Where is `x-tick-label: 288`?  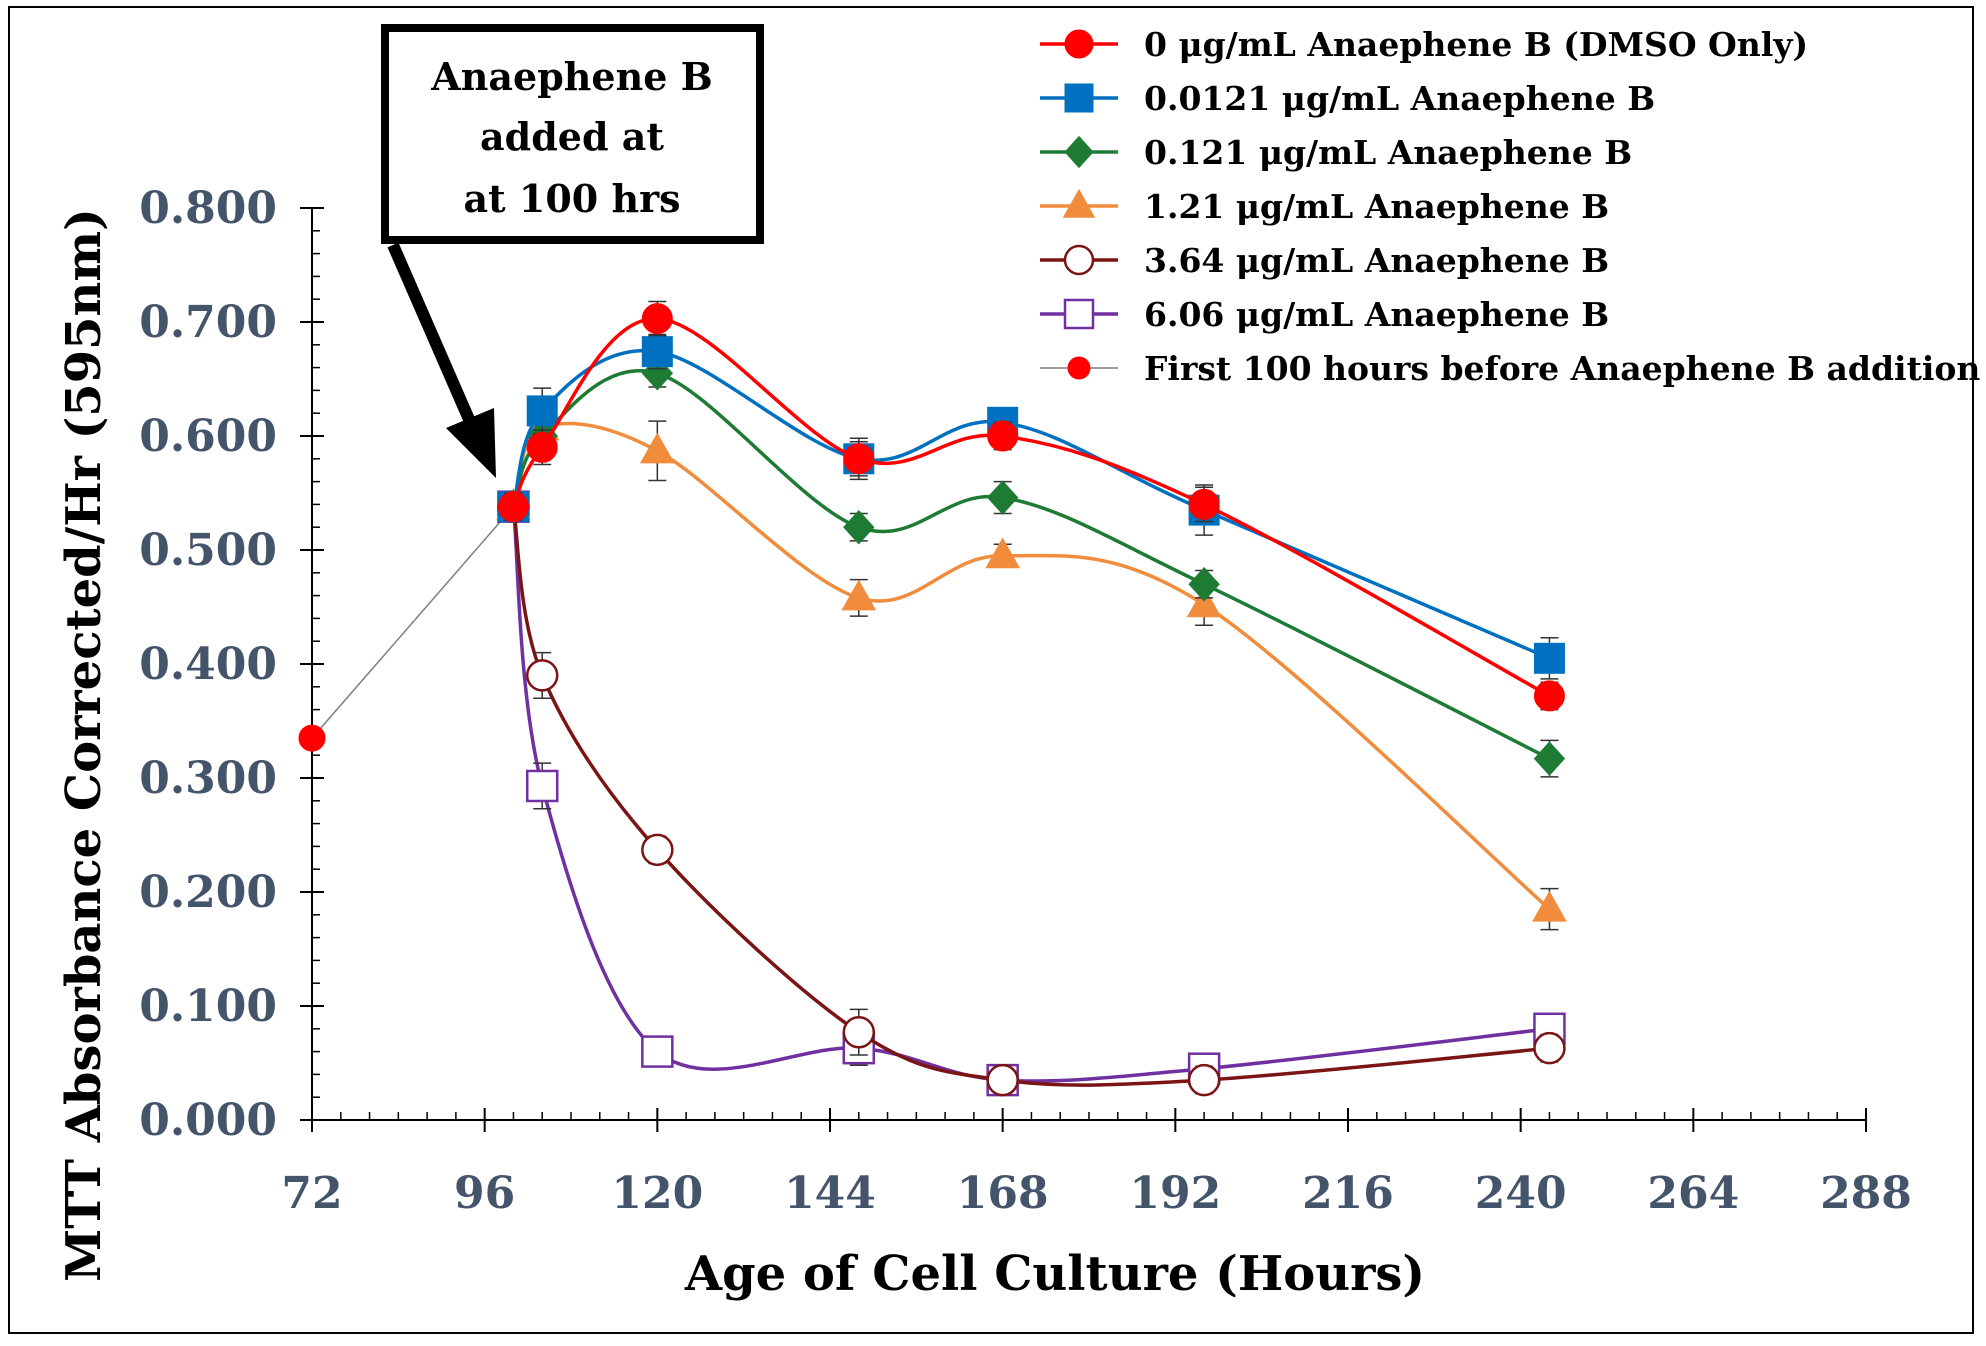
x-tick-label: 288 is located at coordinates (1866, 1193).